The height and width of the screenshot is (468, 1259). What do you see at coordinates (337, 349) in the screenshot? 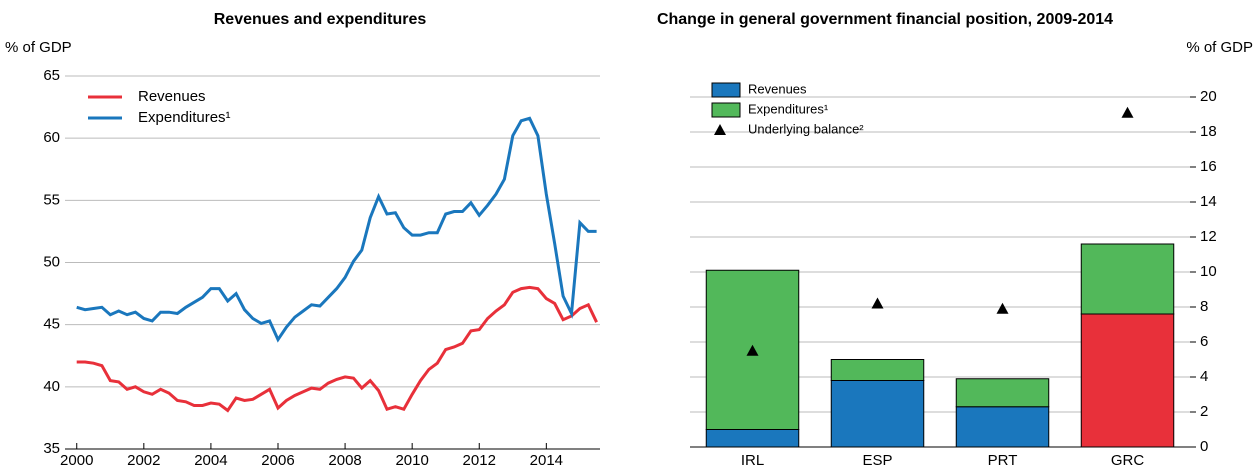
I see `line-series` at bounding box center [337, 349].